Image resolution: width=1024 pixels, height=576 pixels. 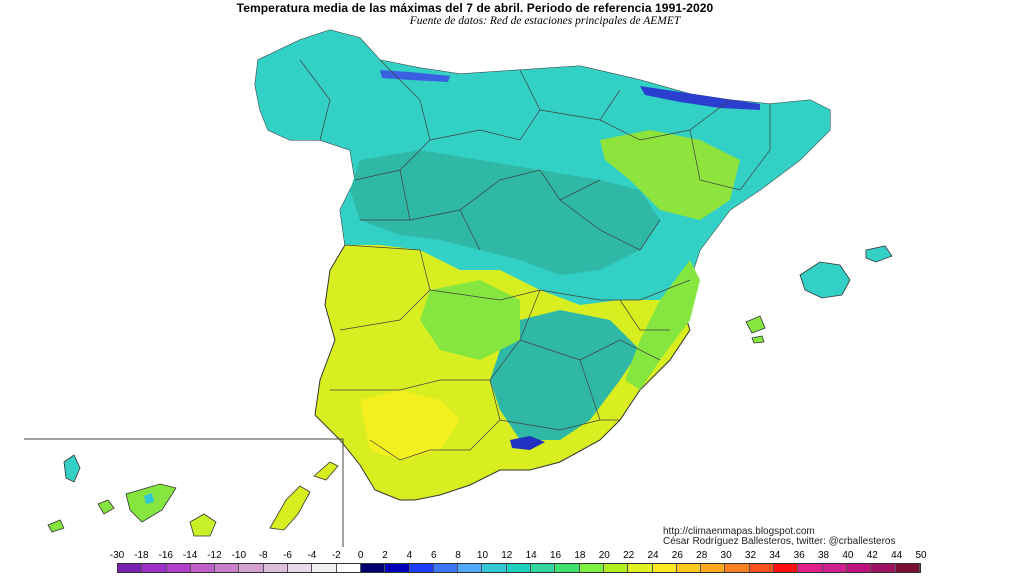 I want to click on legend-label: -30, so click(x=117, y=555).